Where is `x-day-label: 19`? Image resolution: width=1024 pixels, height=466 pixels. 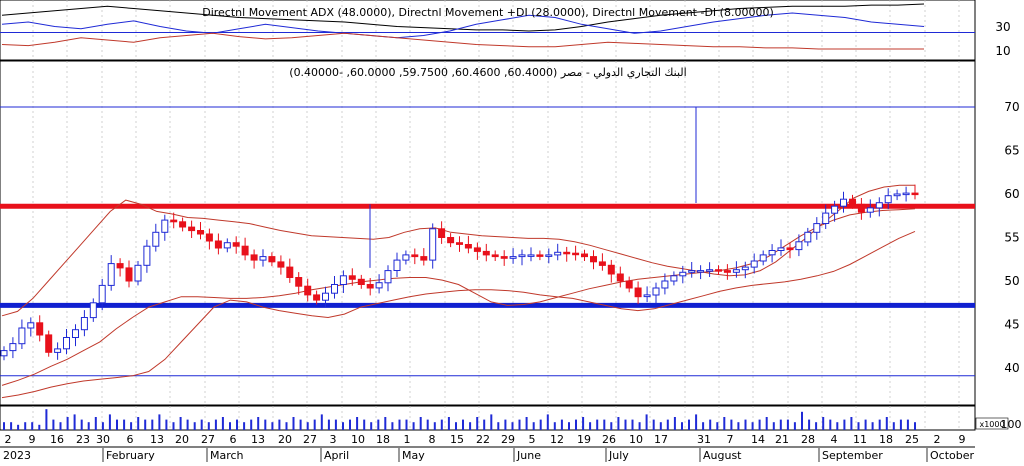
x-day-label: 19 is located at coordinates (584, 439).